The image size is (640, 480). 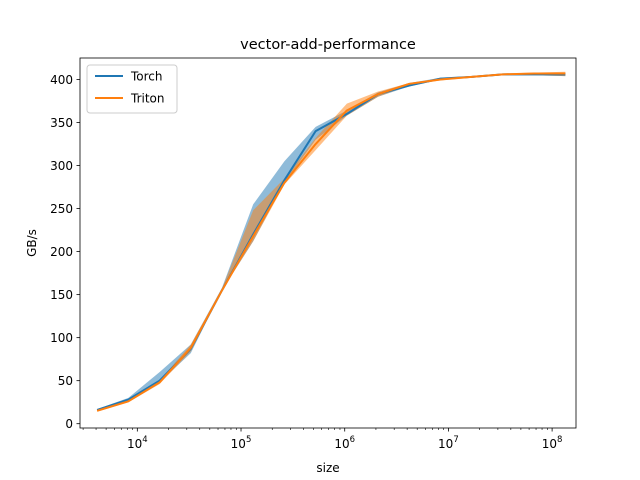 What do you see at coordinates (448, 443) in the screenshot?
I see `x-tick-label: 10⁷` at bounding box center [448, 443].